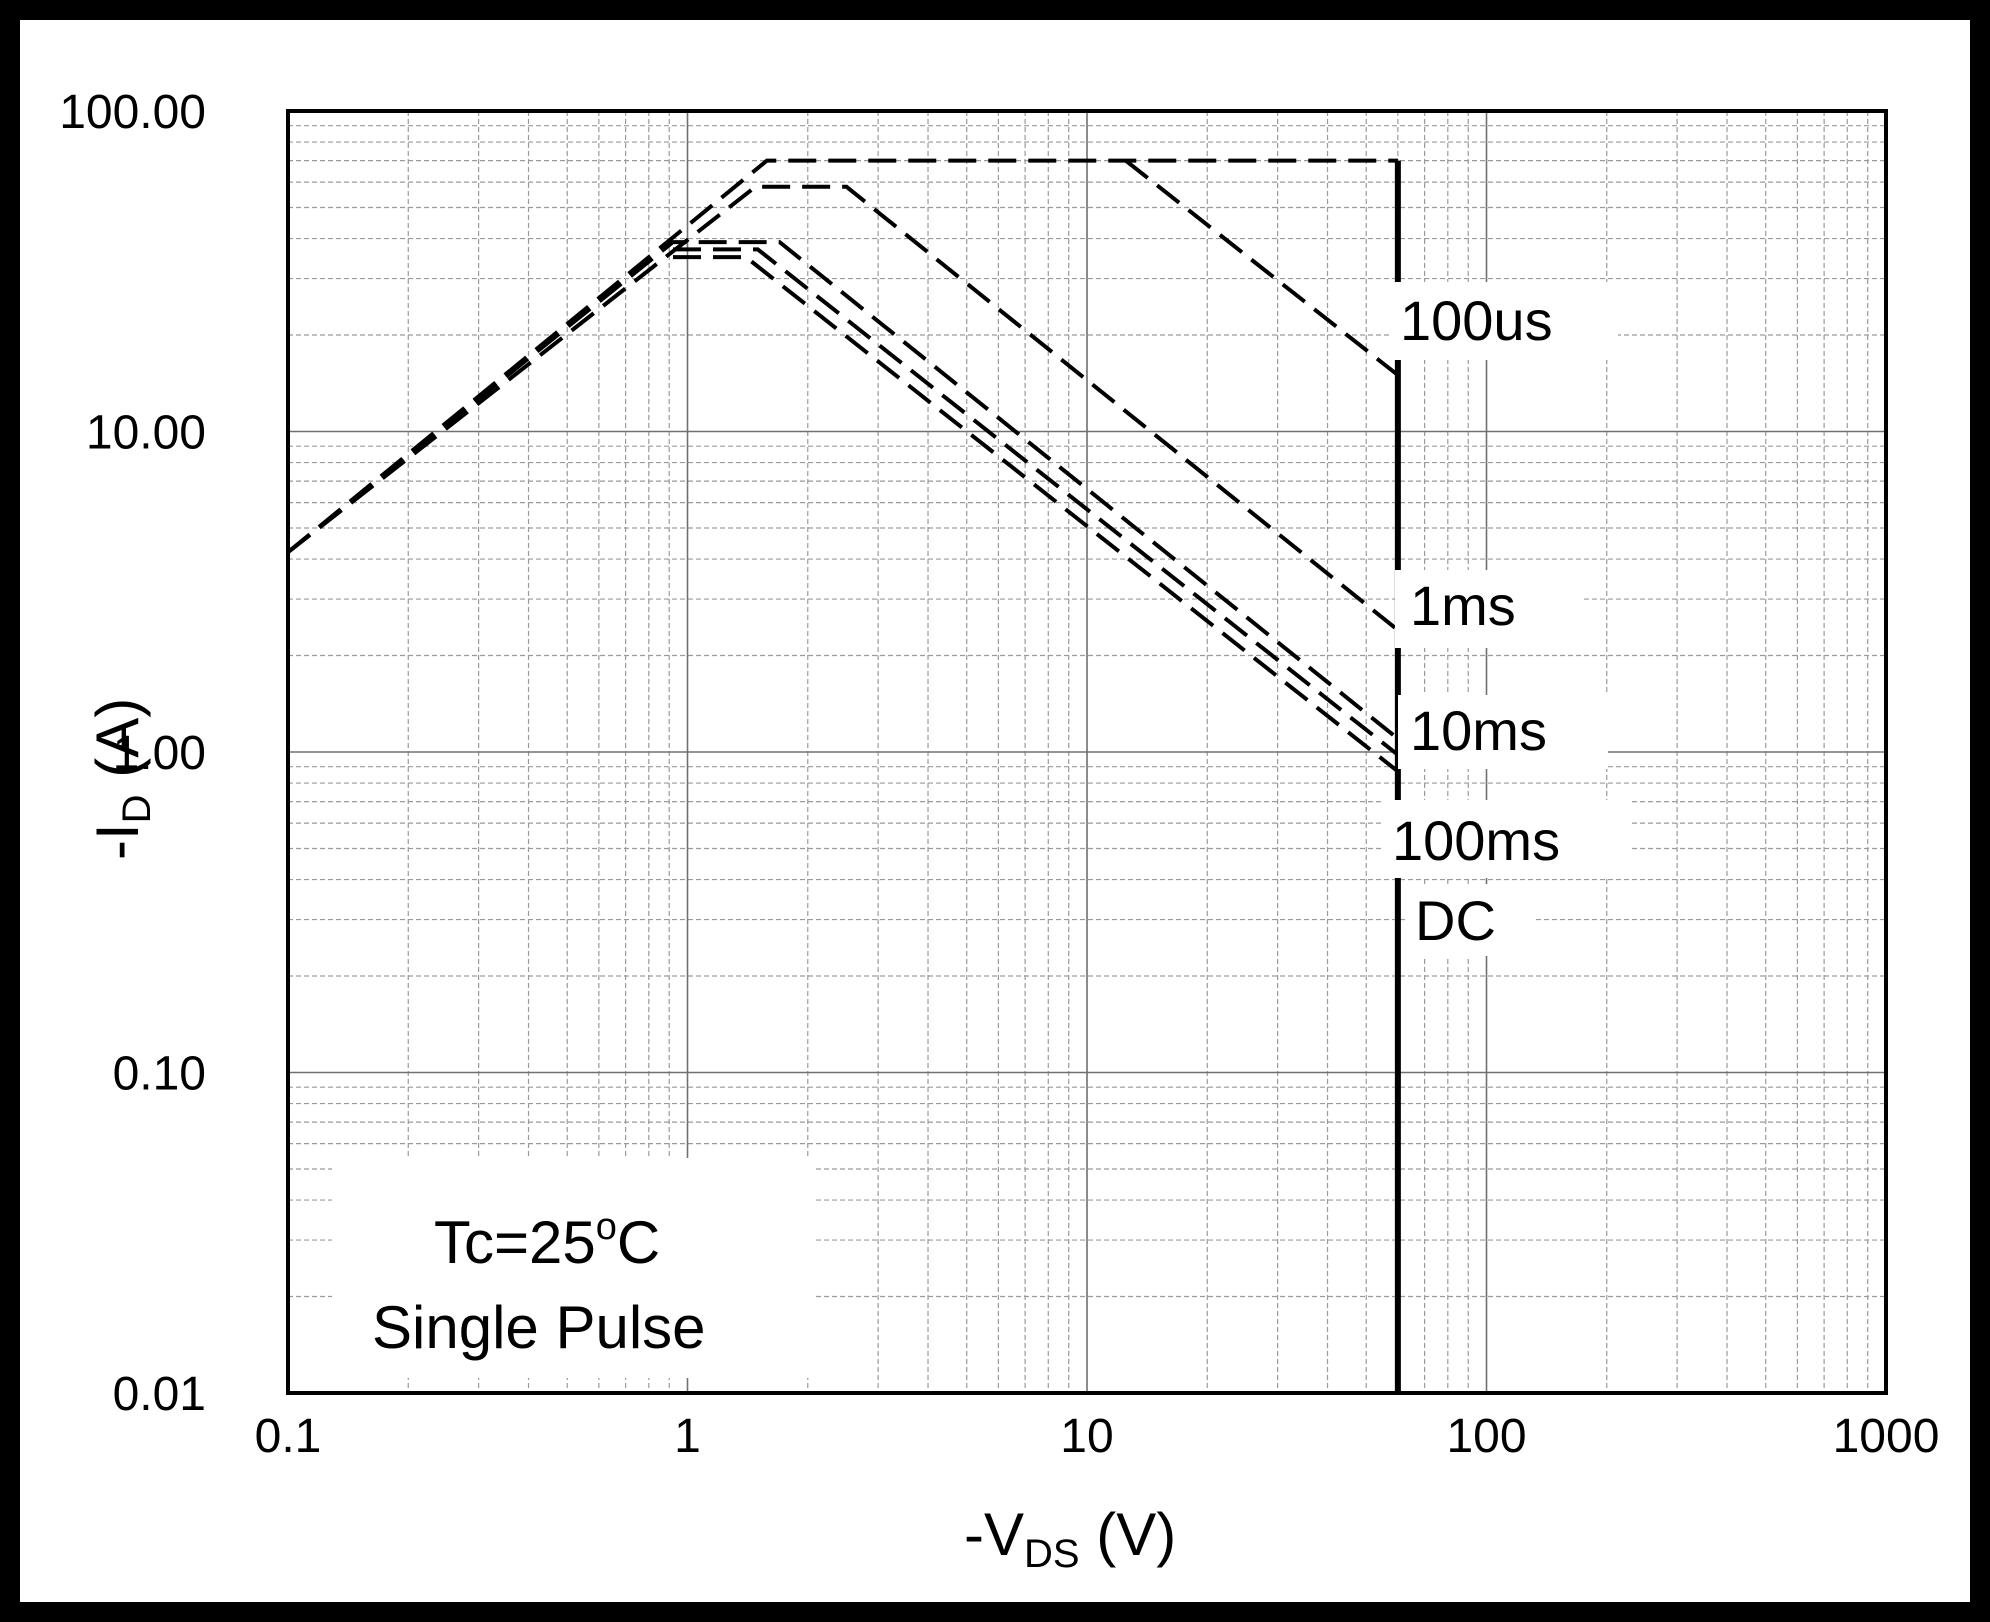 The height and width of the screenshot is (1622, 1990). I want to click on y-axis-title: -ID (A), so click(121, 779).